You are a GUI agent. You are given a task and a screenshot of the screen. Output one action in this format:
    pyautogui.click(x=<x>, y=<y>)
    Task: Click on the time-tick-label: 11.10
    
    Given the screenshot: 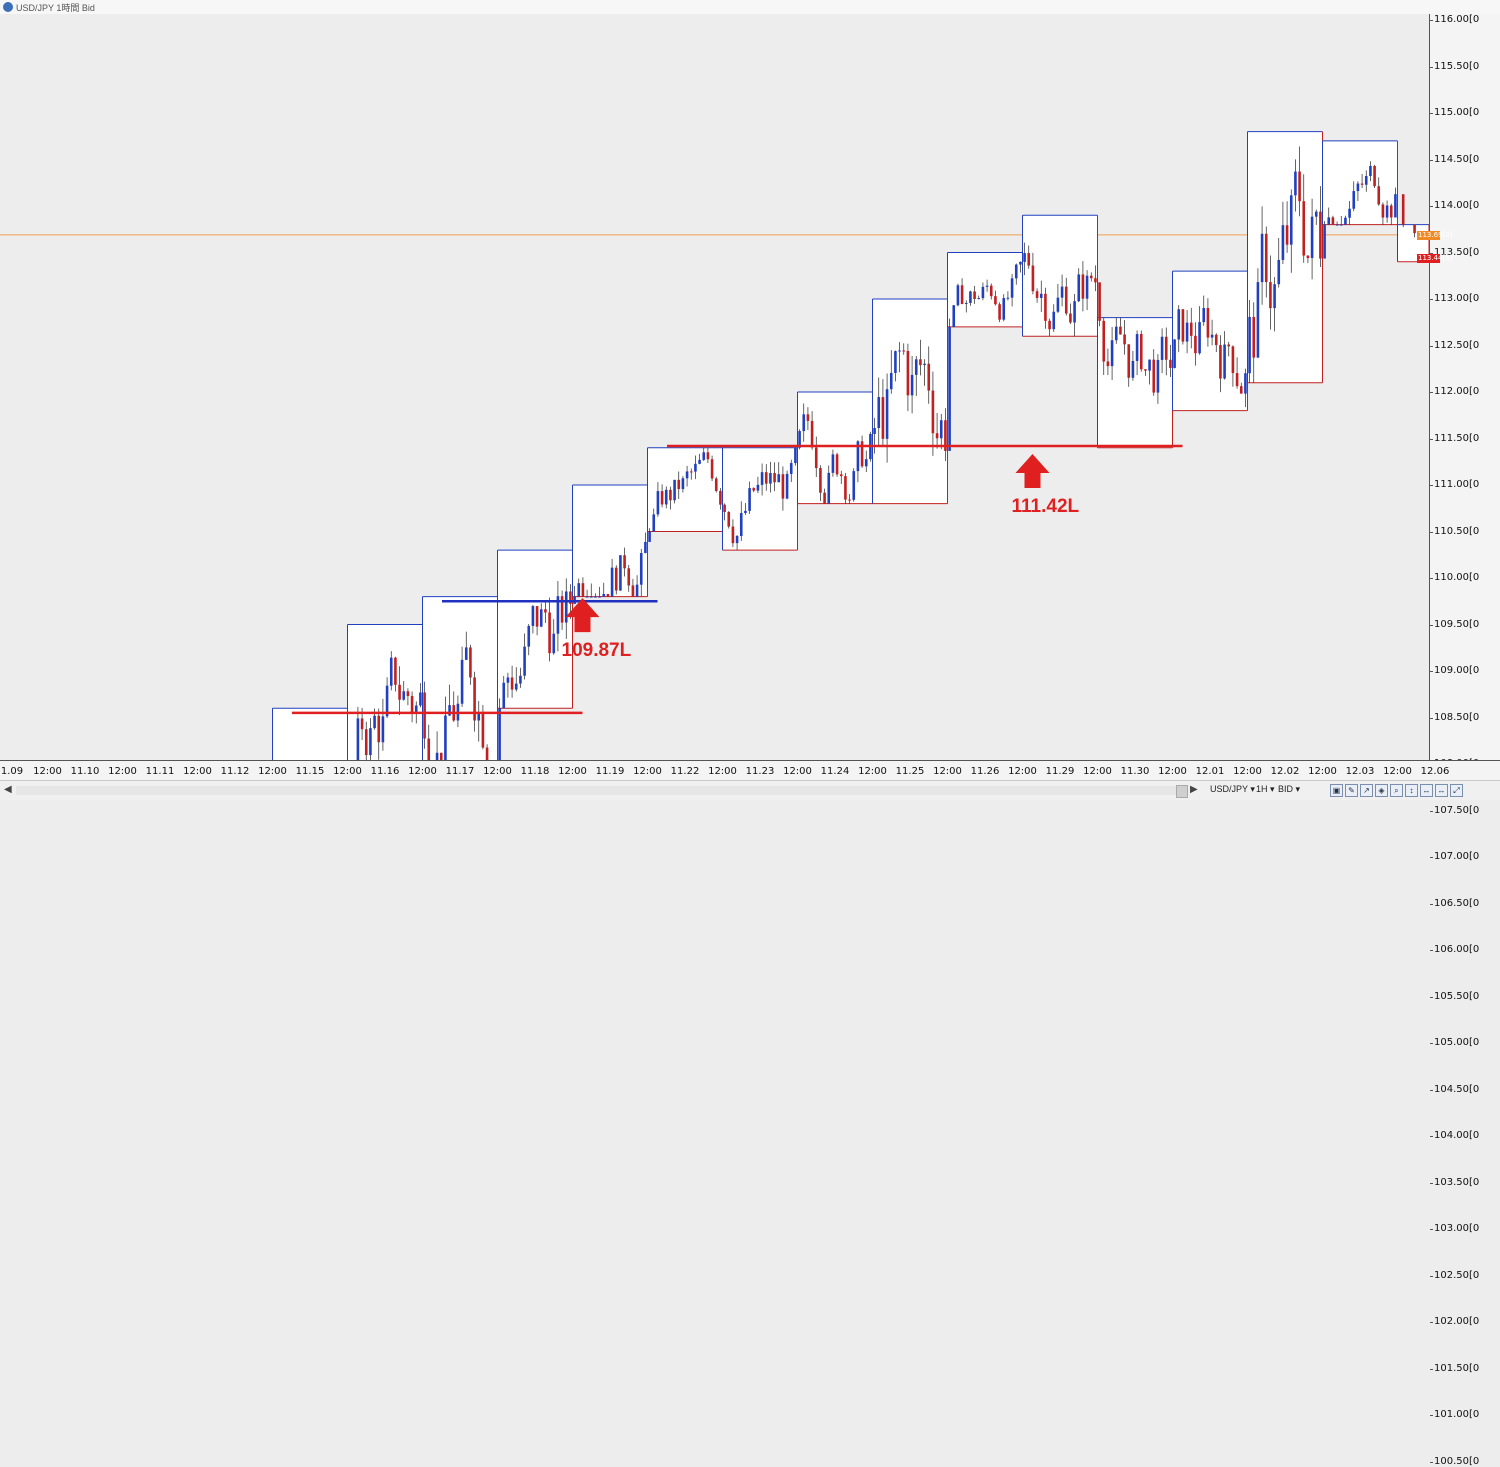 What is the action you would take?
    pyautogui.click(x=85, y=771)
    